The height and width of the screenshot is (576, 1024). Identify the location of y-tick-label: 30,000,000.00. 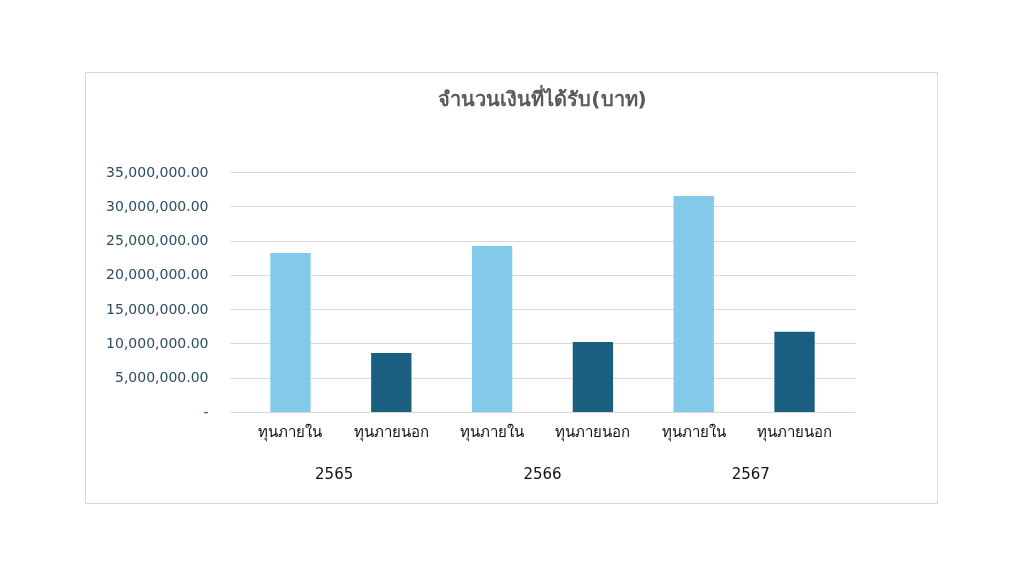
(157, 205).